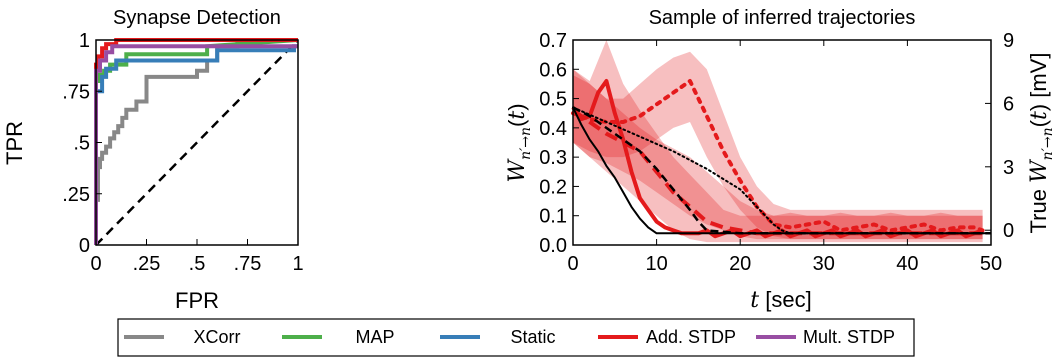 Image resolution: width=1060 pixels, height=360 pixels. I want to click on legend: XCorr MAP Static Add. STDP Mult. STDP, so click(516, 337).